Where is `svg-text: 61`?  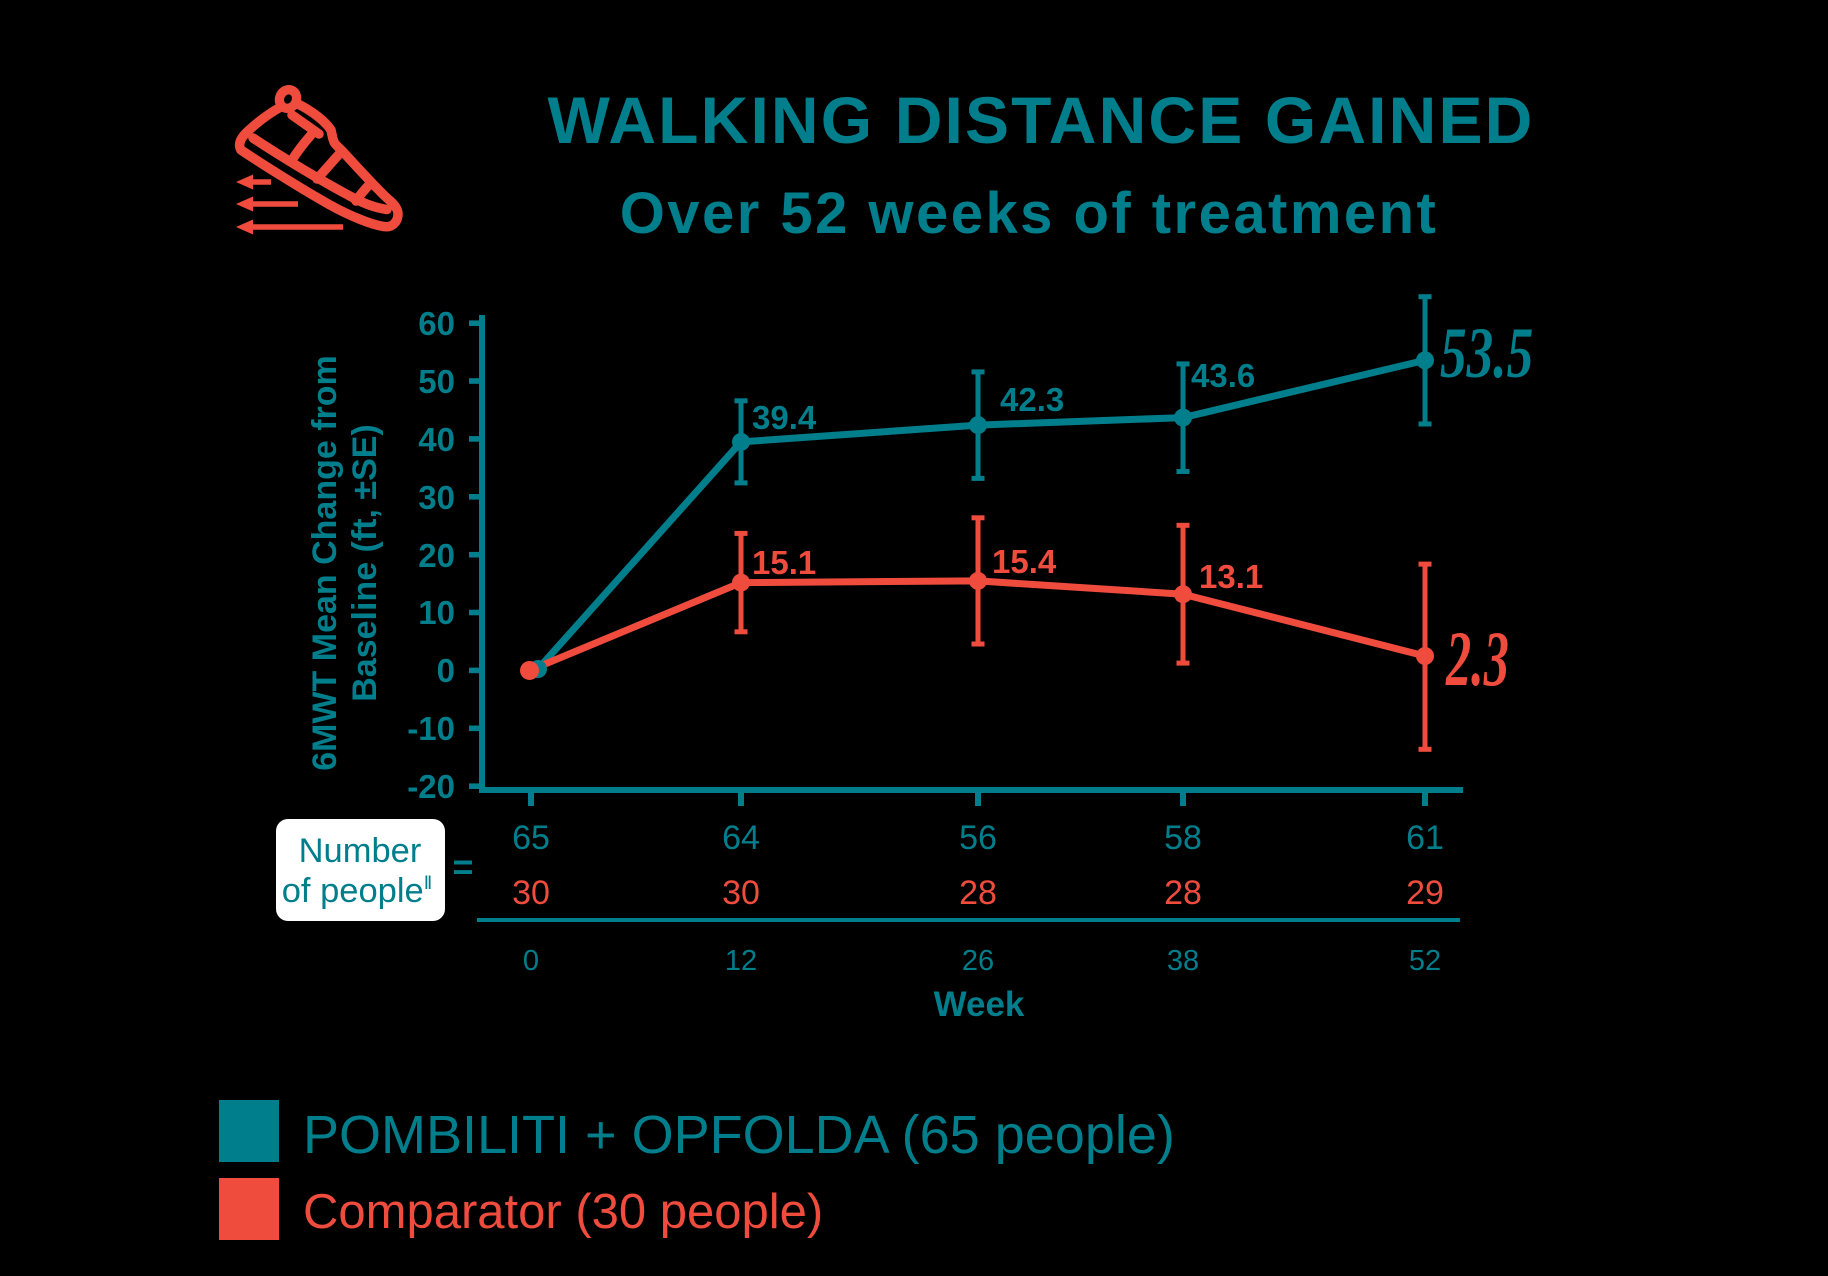 svg-text: 61 is located at coordinates (1425, 838).